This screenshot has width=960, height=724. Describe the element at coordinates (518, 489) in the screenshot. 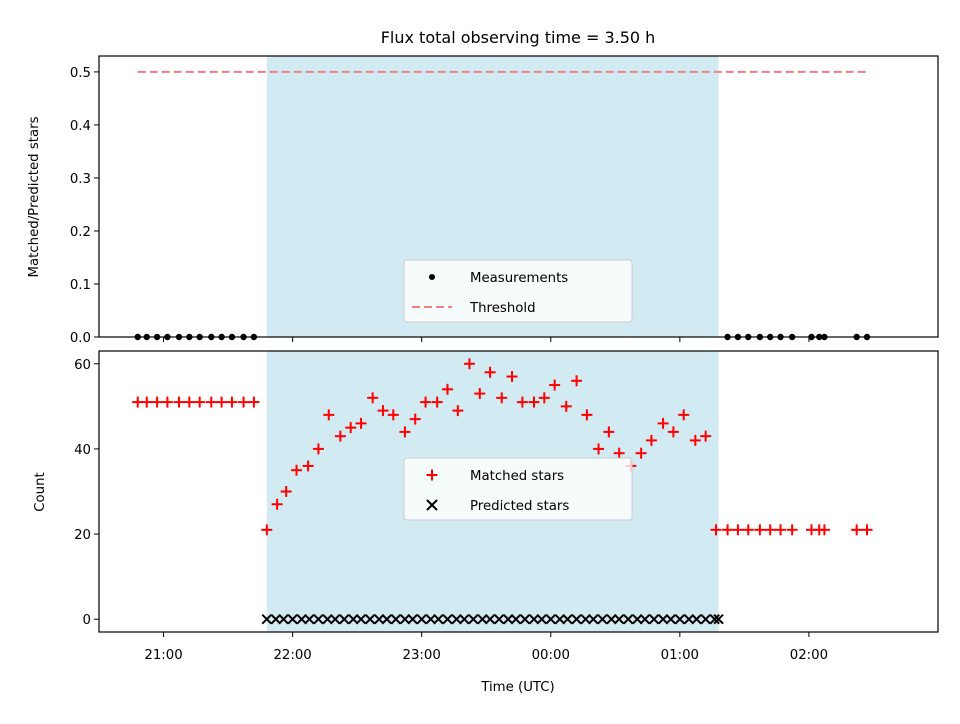

I see `legend: Matched stars Predicted stars` at that location.